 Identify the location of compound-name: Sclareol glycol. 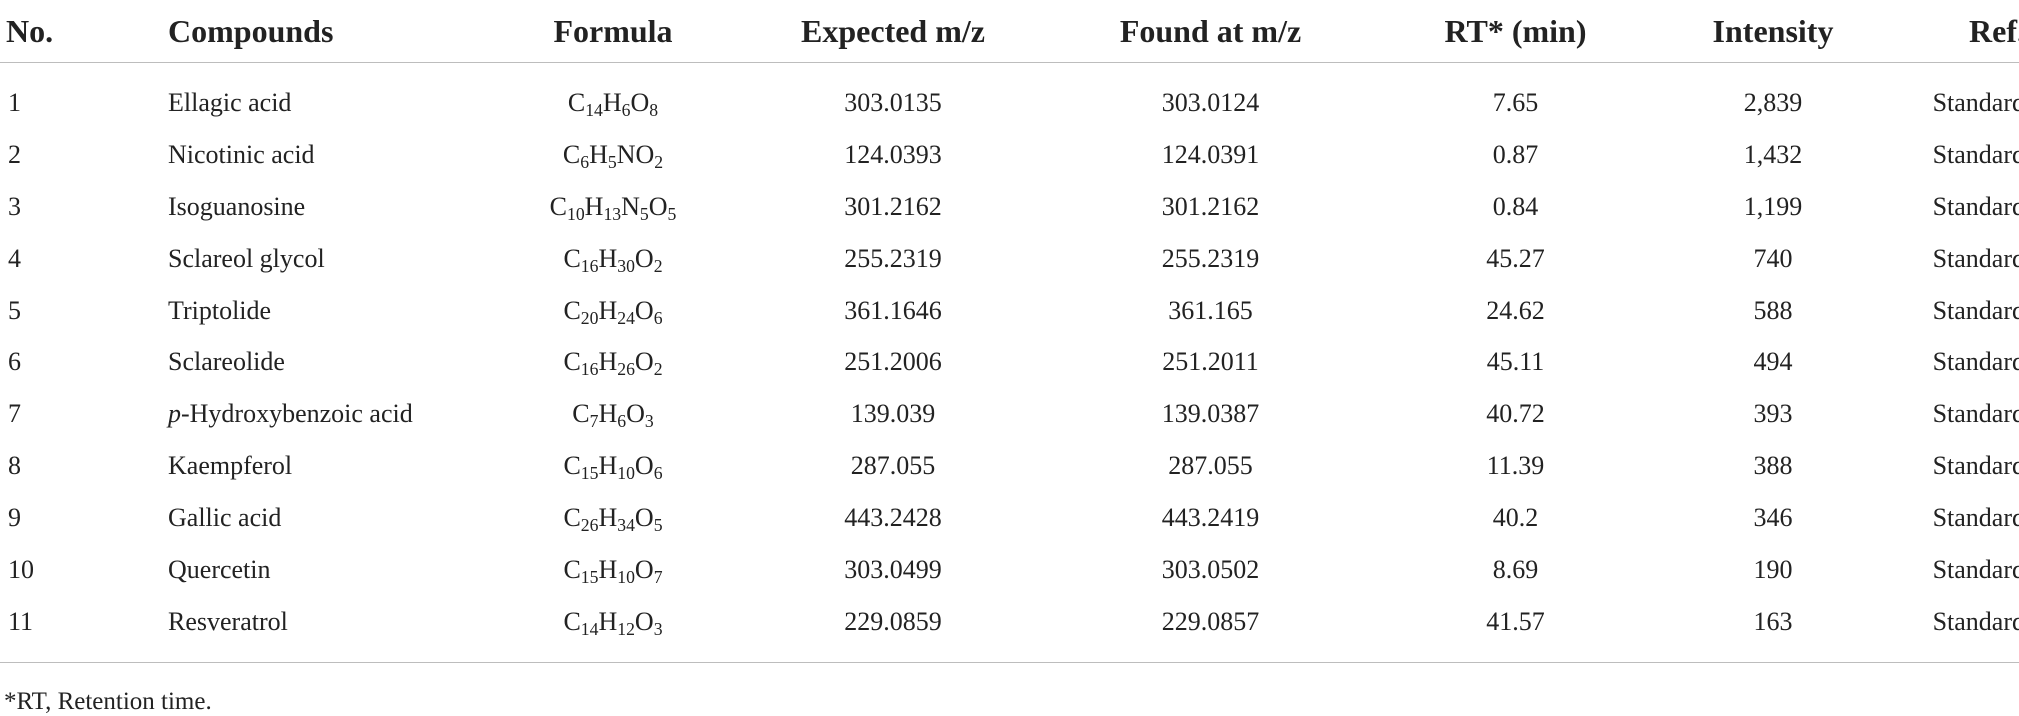
(246, 258).